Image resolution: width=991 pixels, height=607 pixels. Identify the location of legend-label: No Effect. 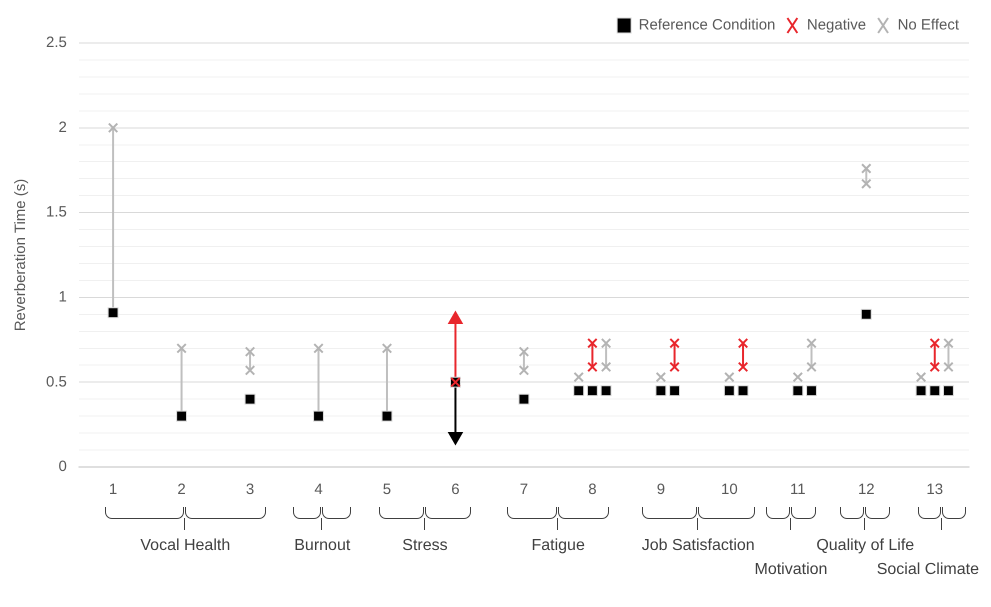
(929, 25).